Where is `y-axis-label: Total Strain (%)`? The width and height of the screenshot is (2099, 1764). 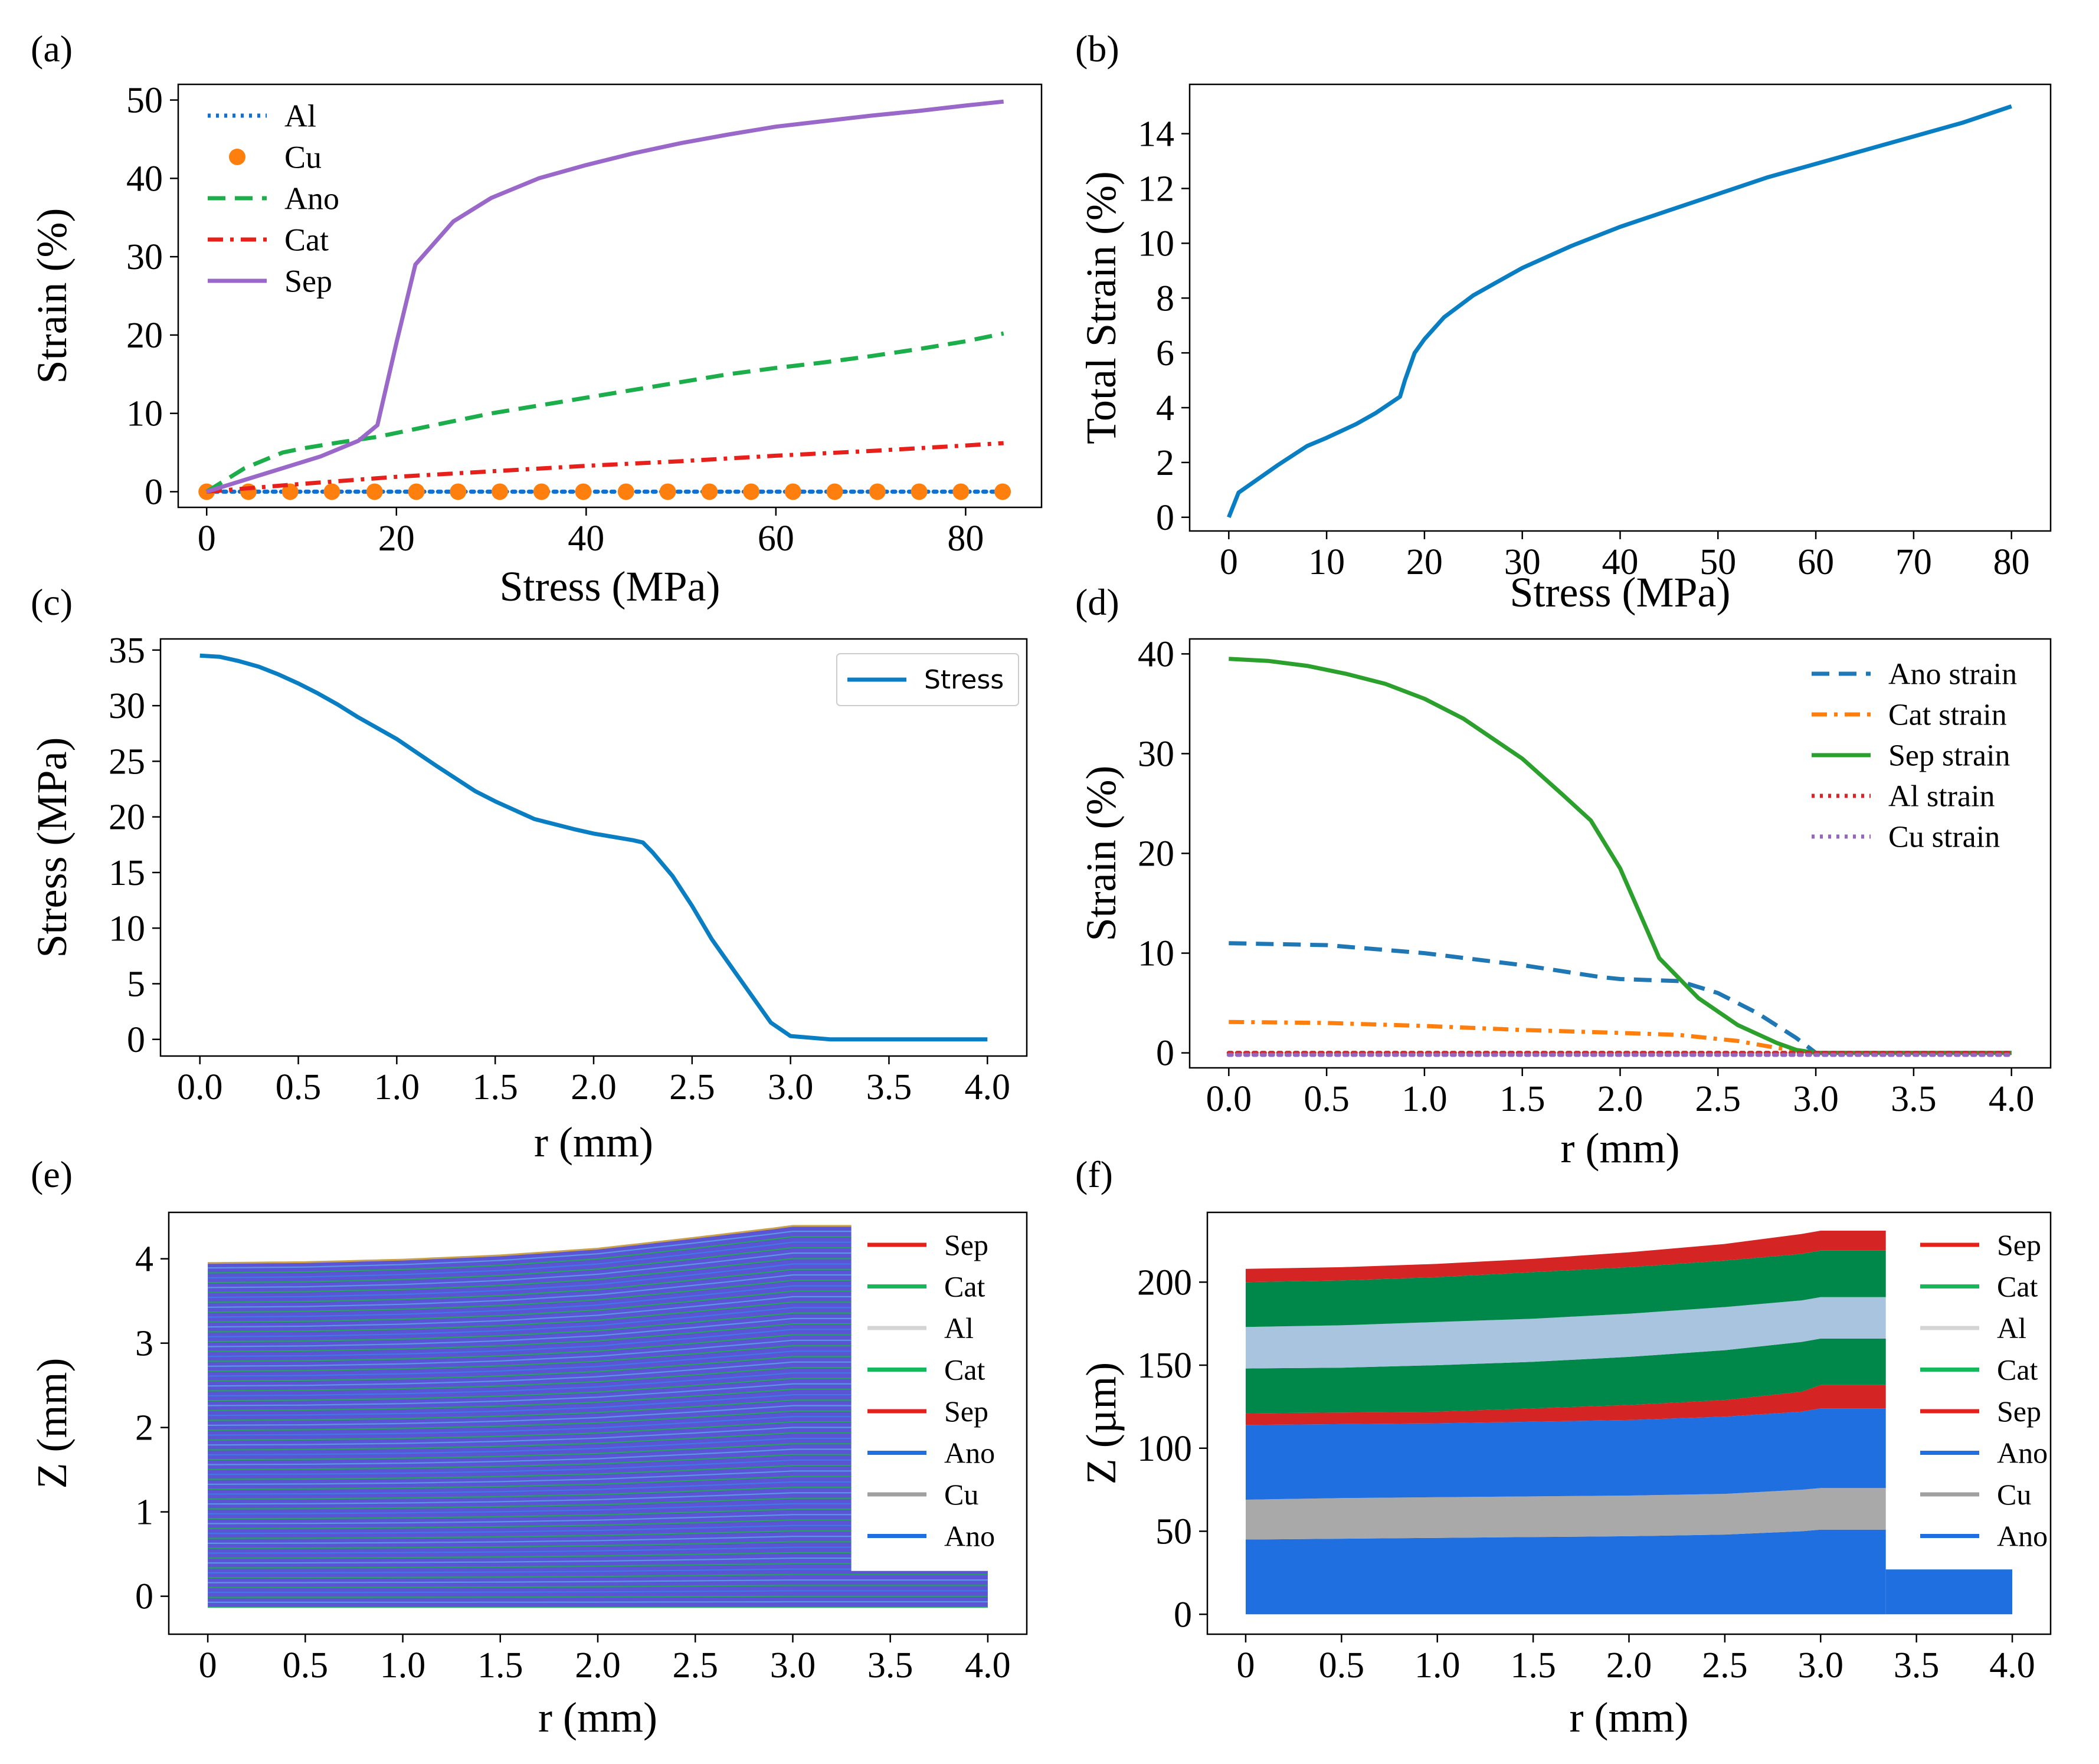 y-axis-label: Total Strain (%) is located at coordinates (1101, 307).